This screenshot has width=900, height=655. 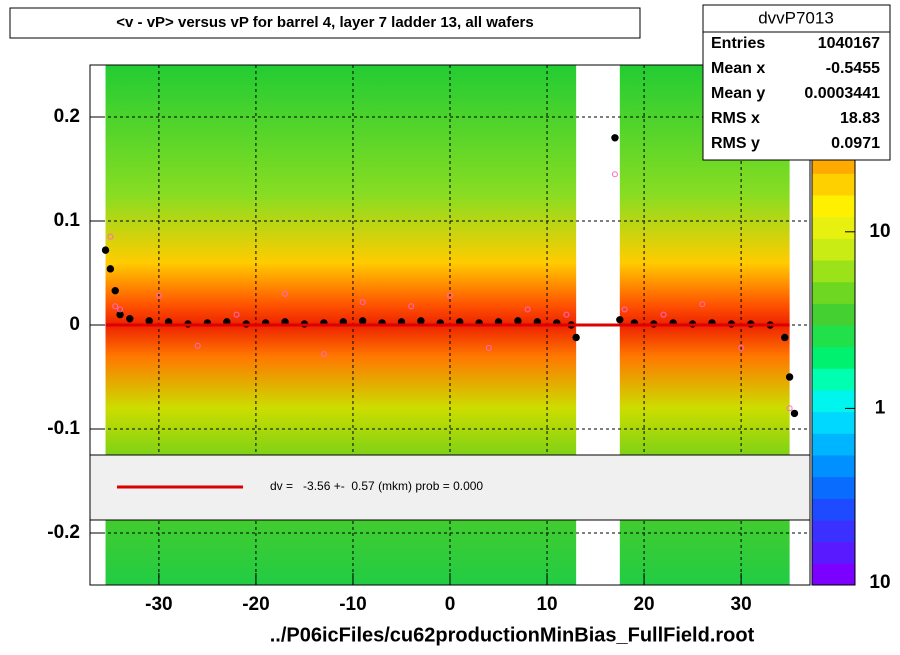 What do you see at coordinates (855, 143) in the screenshot?
I see `stats-value: 0.0971` at bounding box center [855, 143].